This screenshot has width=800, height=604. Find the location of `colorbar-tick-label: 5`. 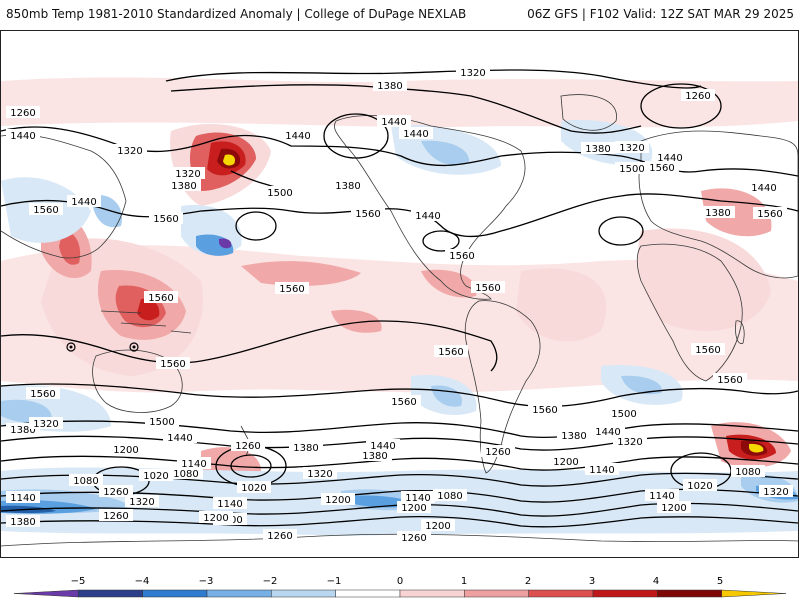

colorbar-tick-label: 5 is located at coordinates (720, 581).